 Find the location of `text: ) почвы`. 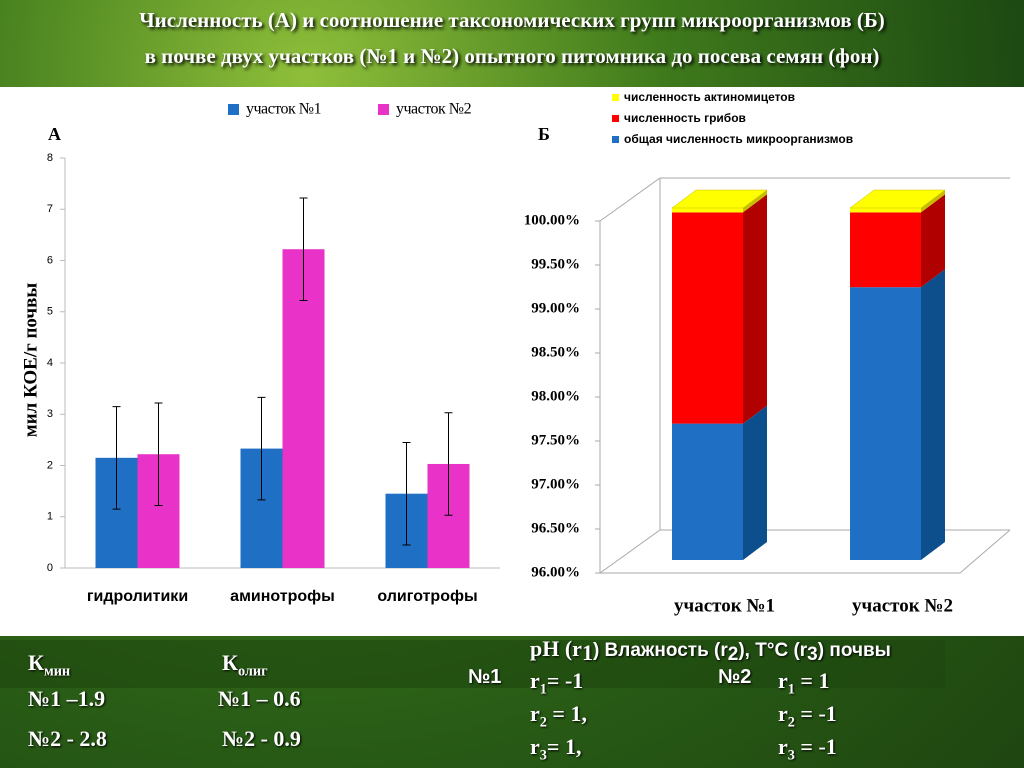

text: ) почвы is located at coordinates (854, 650).